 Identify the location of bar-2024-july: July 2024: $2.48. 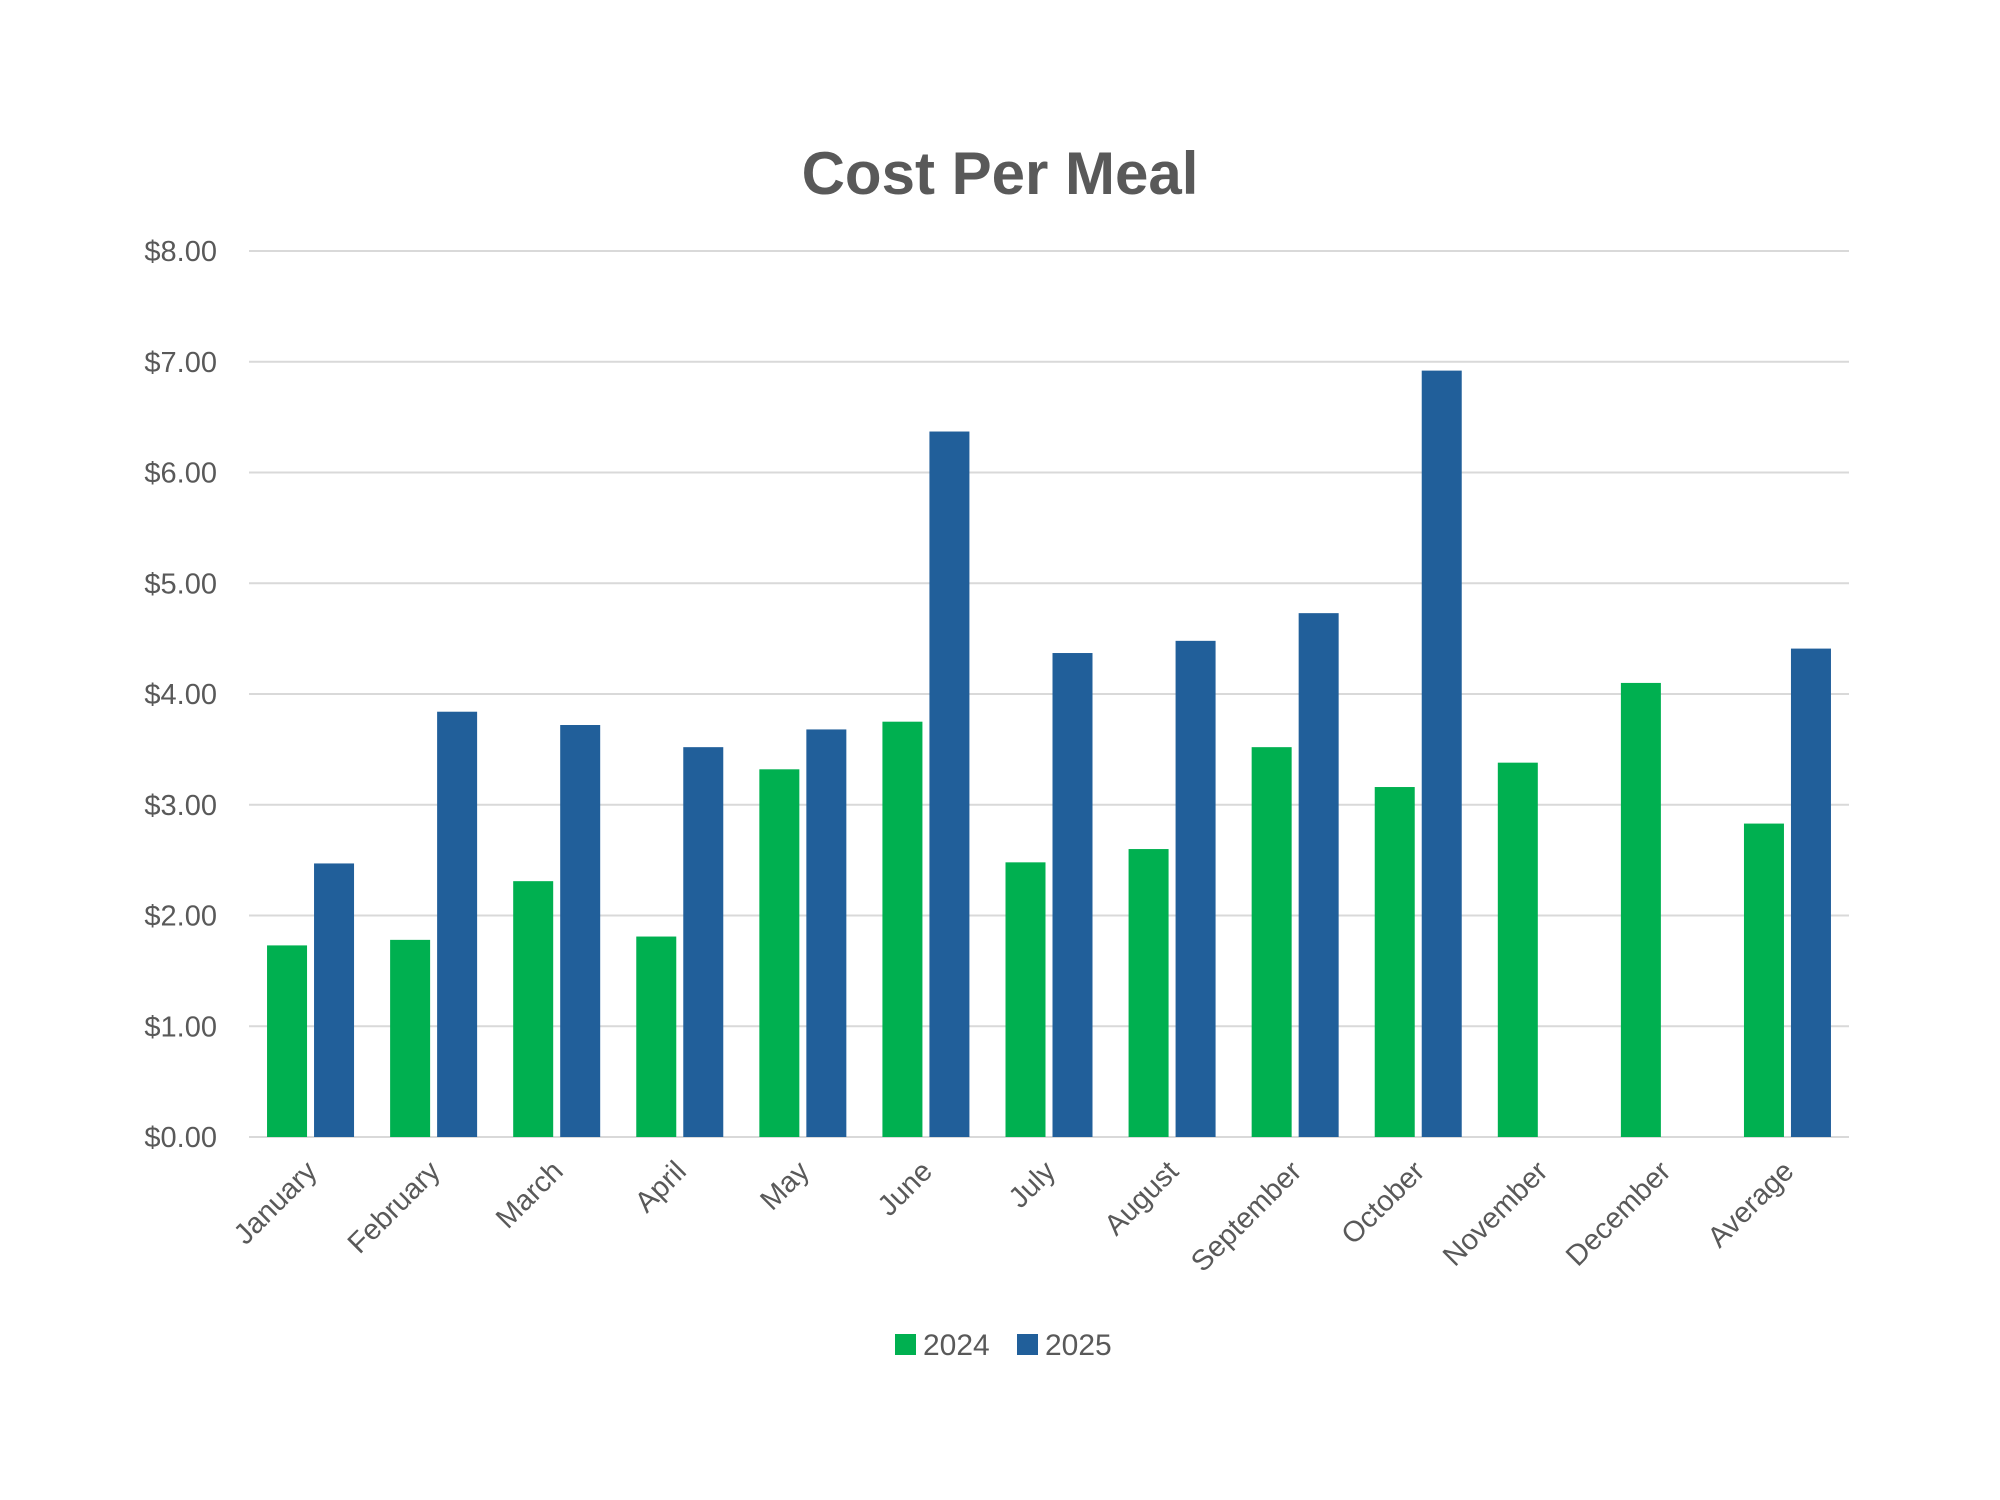
(1025, 999).